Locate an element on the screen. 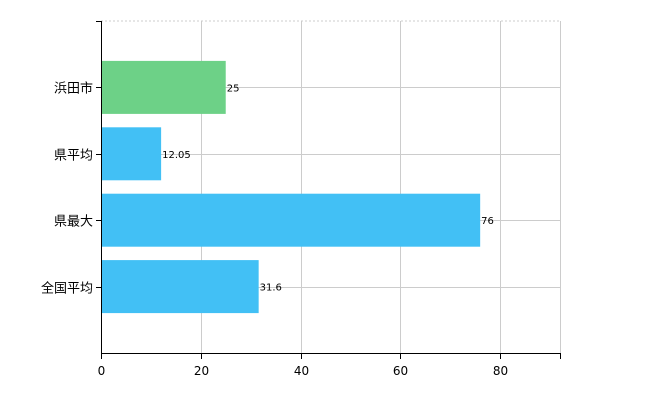  data-label-2: 12.05 is located at coordinates (176, 155).